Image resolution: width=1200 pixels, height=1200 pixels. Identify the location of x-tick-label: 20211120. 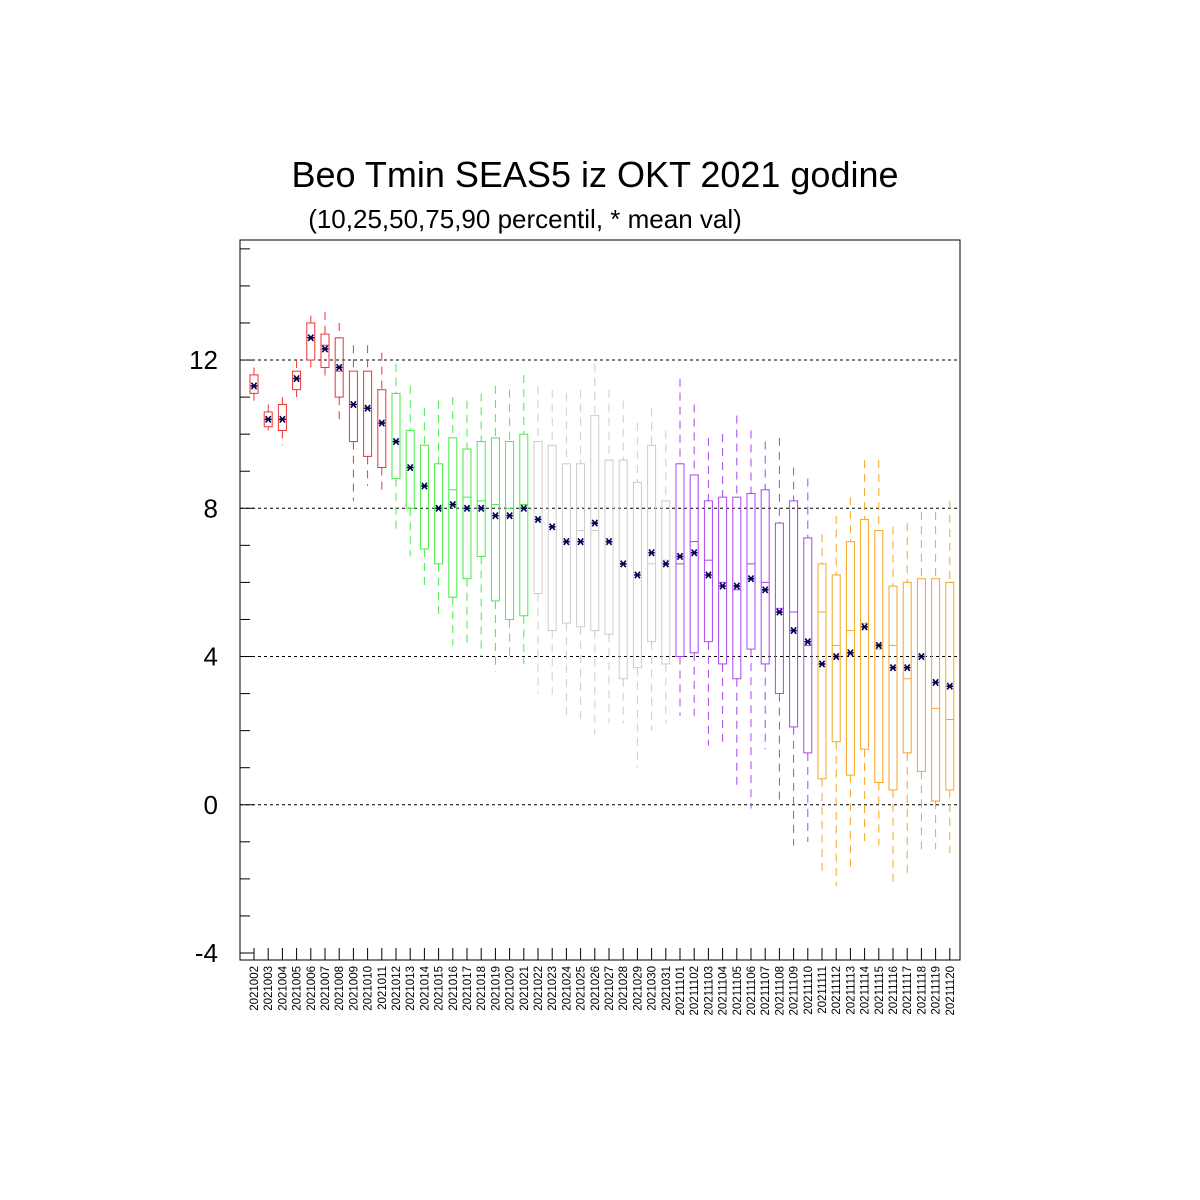
(951, 990).